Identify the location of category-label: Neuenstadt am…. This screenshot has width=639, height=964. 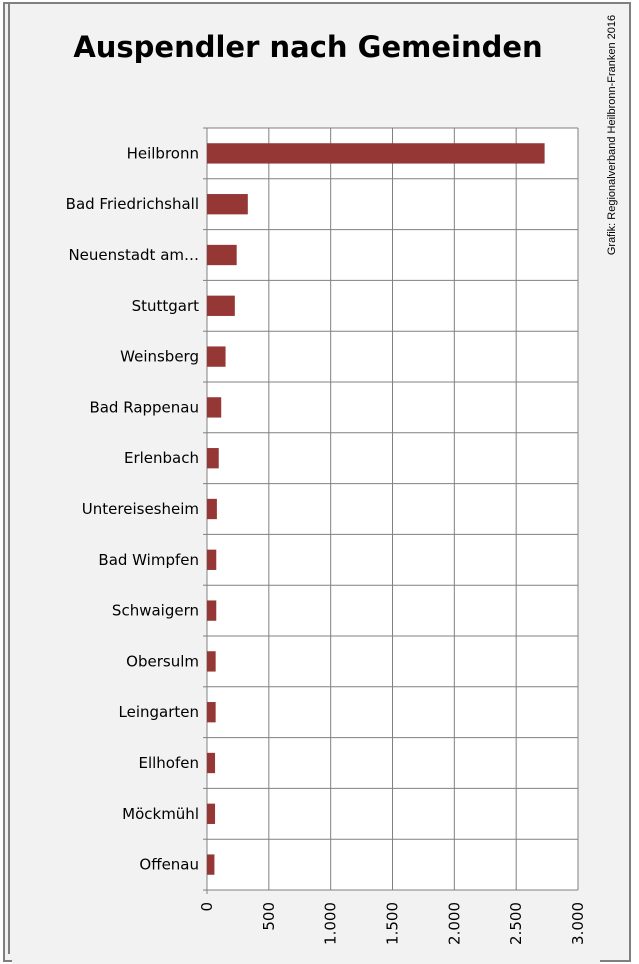
(133, 255).